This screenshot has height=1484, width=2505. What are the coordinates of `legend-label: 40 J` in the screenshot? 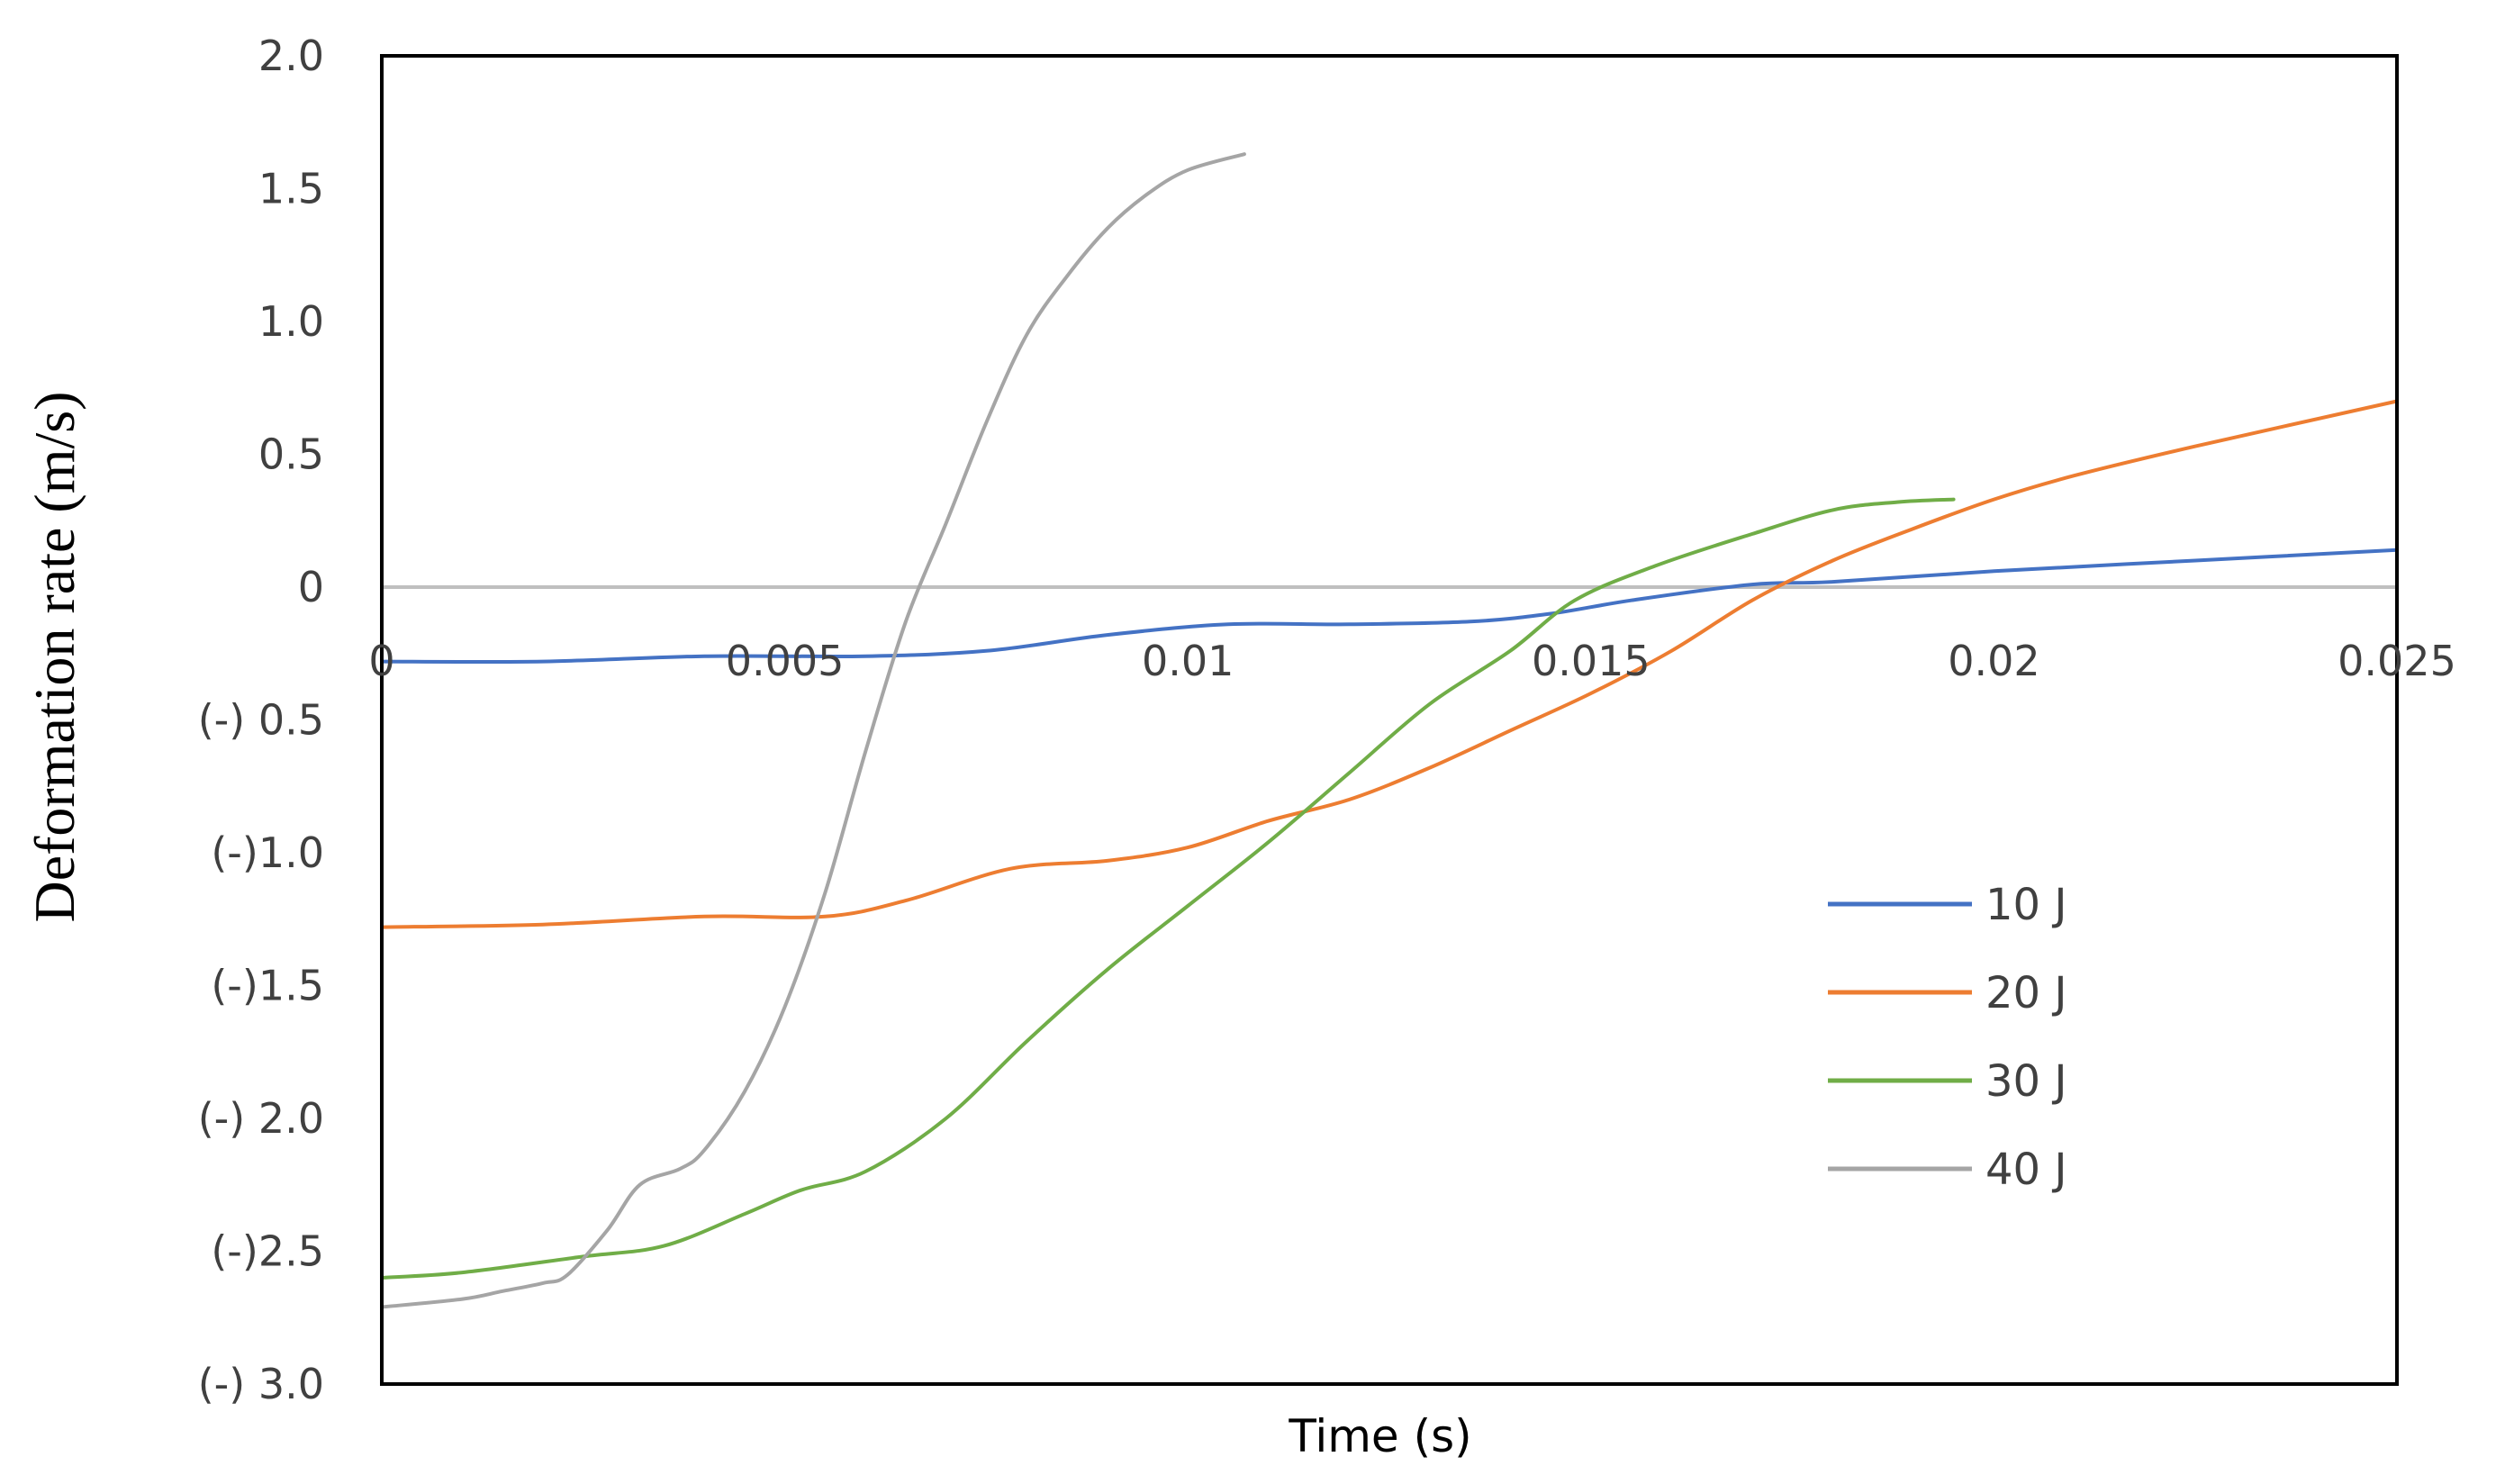 It's located at (2026, 1170).